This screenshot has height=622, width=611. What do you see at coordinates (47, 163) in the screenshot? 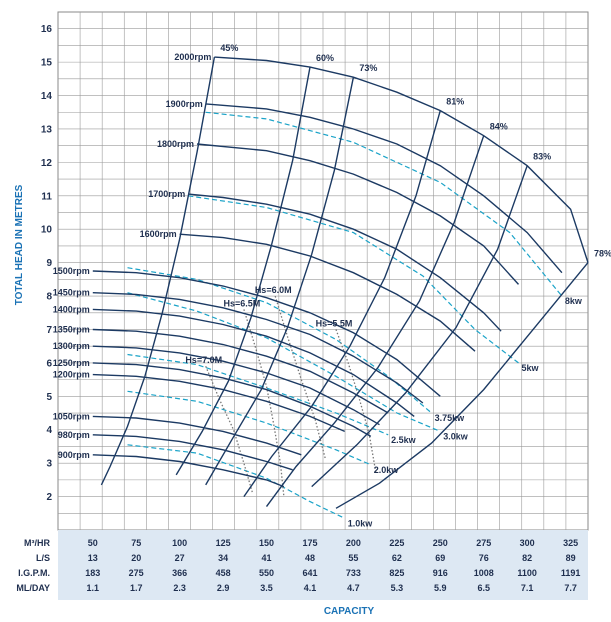
I see `y-tick-label: 12` at bounding box center [47, 163].